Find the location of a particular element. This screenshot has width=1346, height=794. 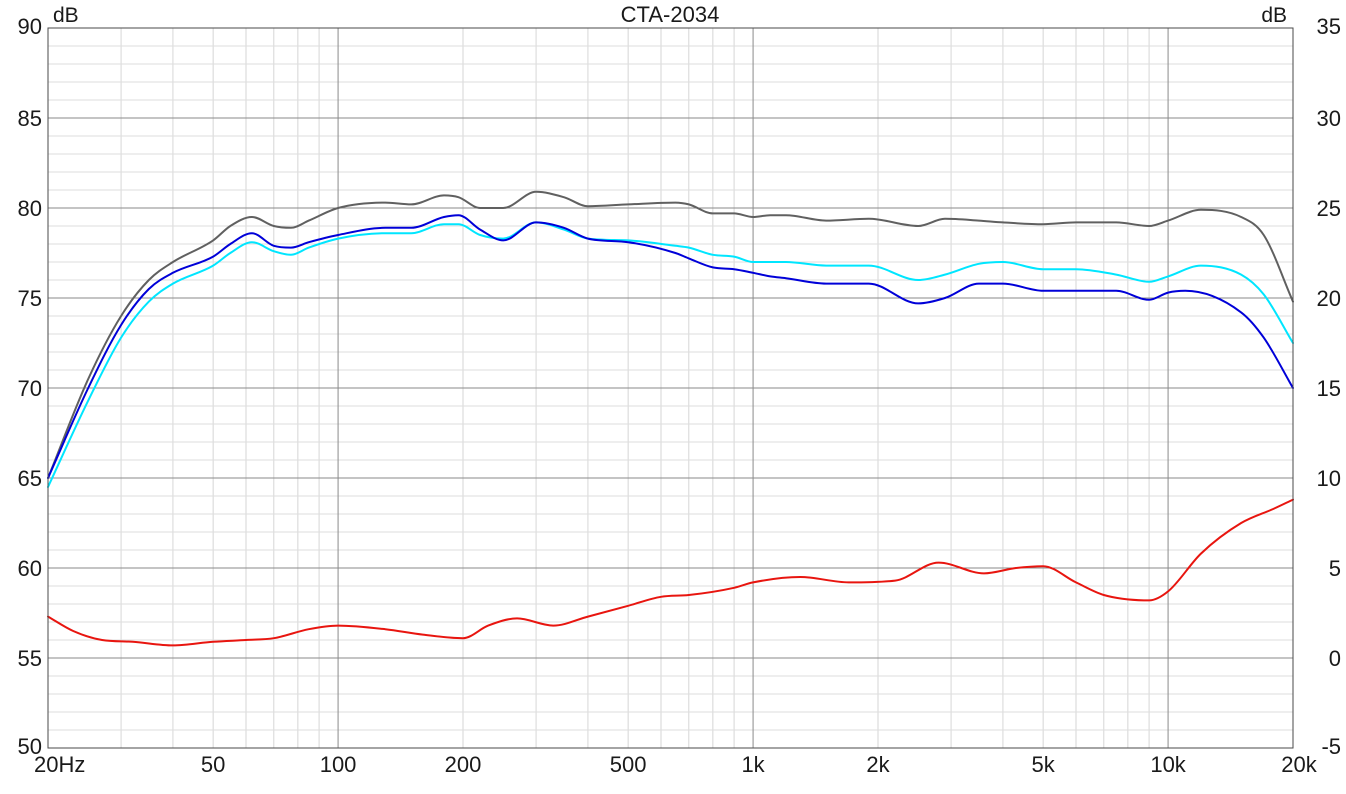

y-left-tick-label: 55 is located at coordinates (30, 658).